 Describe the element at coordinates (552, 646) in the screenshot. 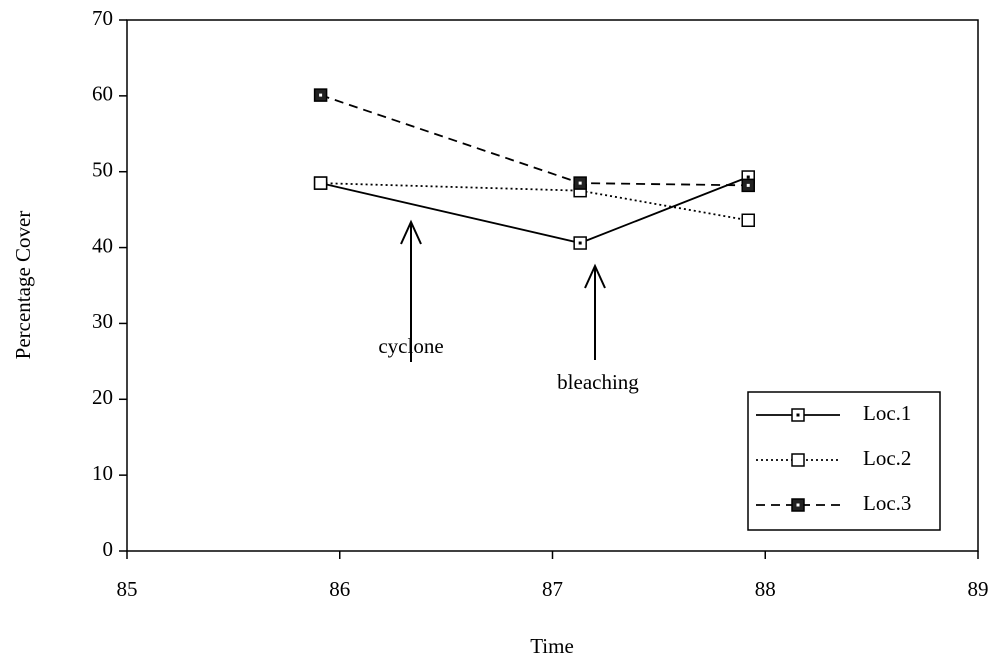

I see `x-axis-label: Time` at that location.